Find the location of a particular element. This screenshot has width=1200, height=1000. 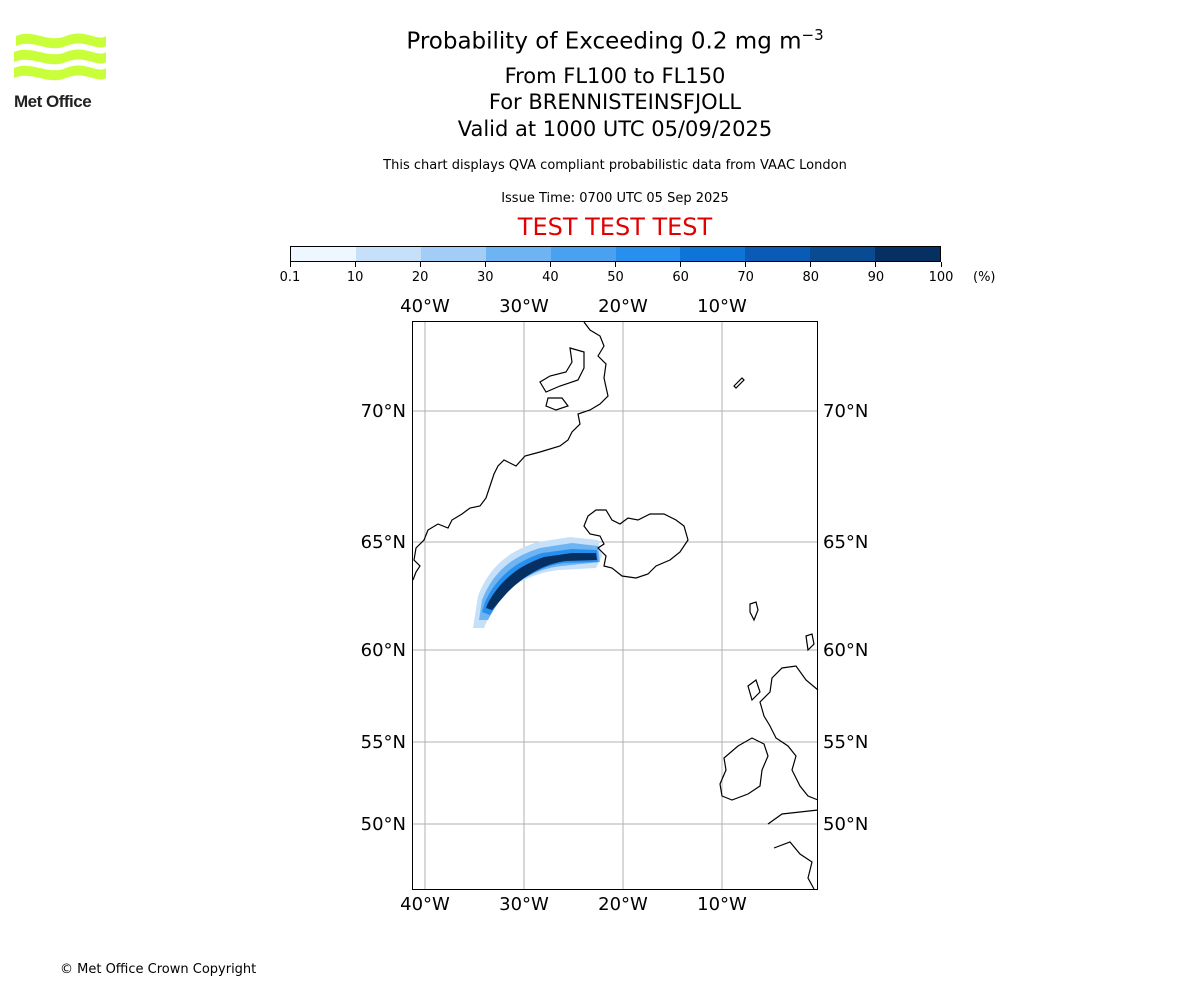

colorbar is located at coordinates (615, 254).